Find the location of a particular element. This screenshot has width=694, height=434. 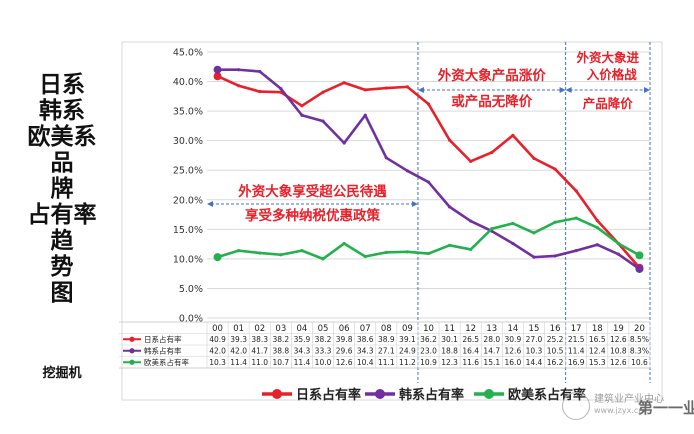

x-tick-label: 08 is located at coordinates (386, 329).